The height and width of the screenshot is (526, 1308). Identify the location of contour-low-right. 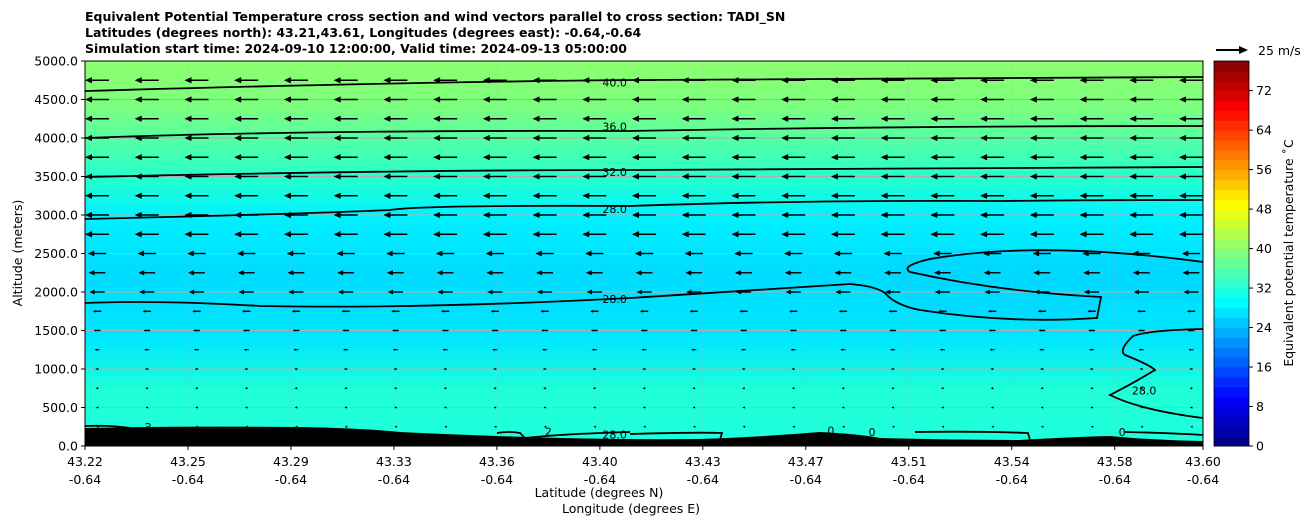
(972, 435).